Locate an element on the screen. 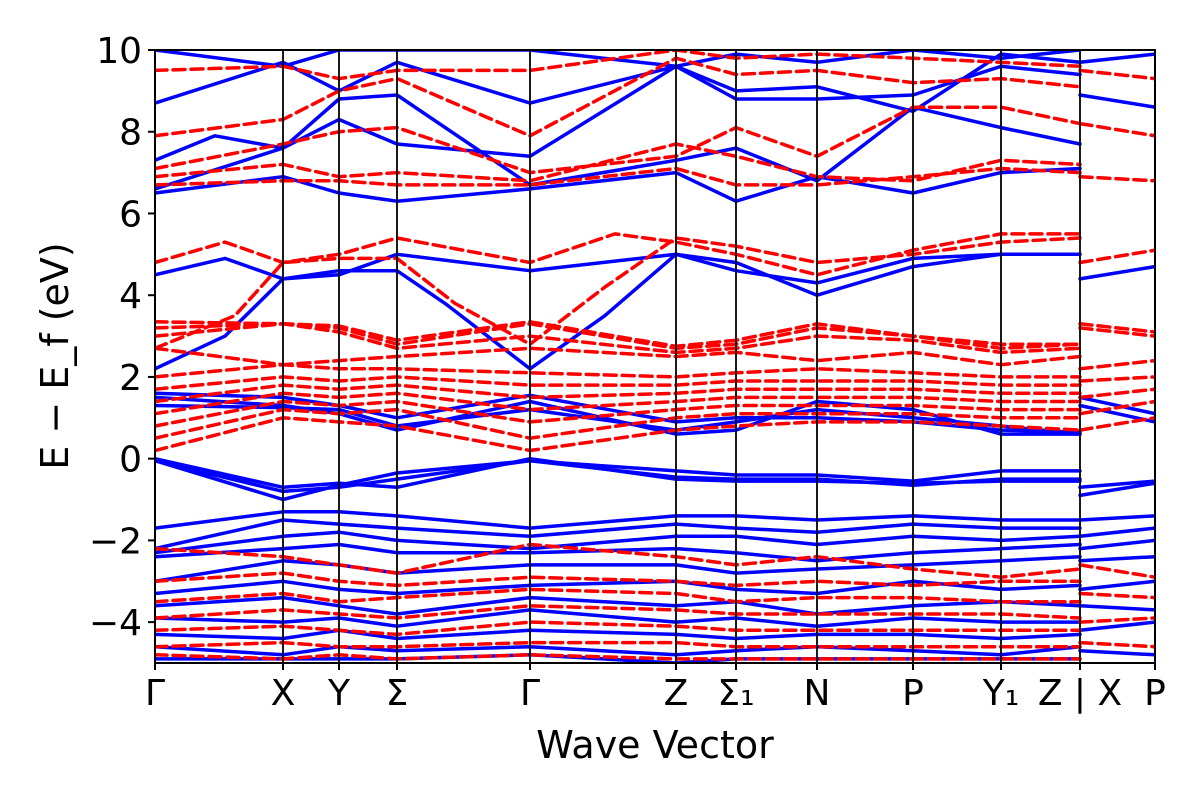 The image size is (1200, 800). y-tick-label-4: 2 is located at coordinates (130, 378).